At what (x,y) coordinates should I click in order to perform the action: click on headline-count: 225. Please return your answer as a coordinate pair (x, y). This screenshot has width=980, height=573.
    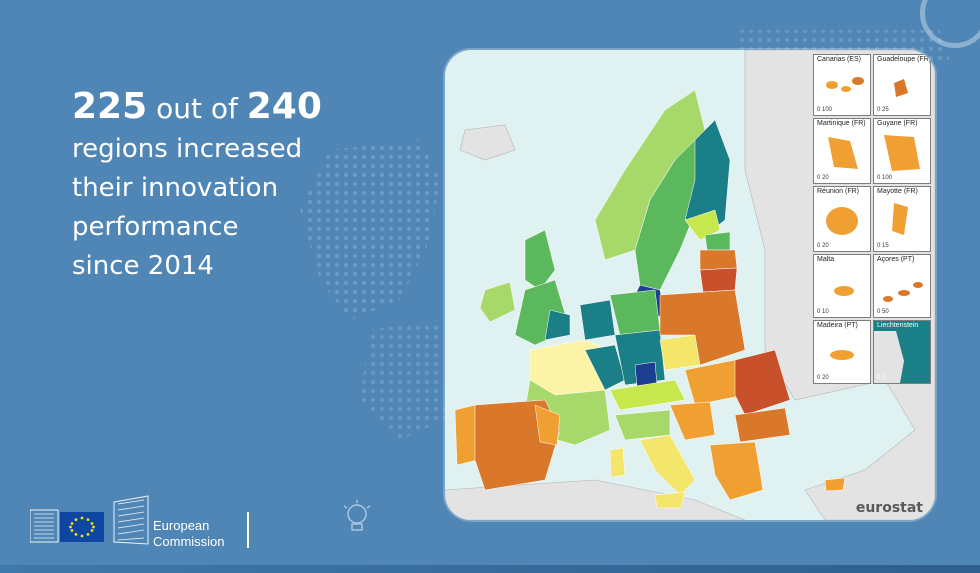
    Looking at the image, I should click on (110, 106).